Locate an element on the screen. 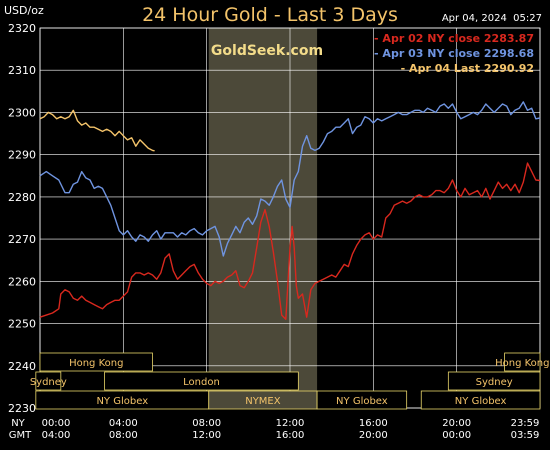 This screenshot has height=450, width=550. chart-title: 24 Hour Gold - Last 3 Days is located at coordinates (270, 15).